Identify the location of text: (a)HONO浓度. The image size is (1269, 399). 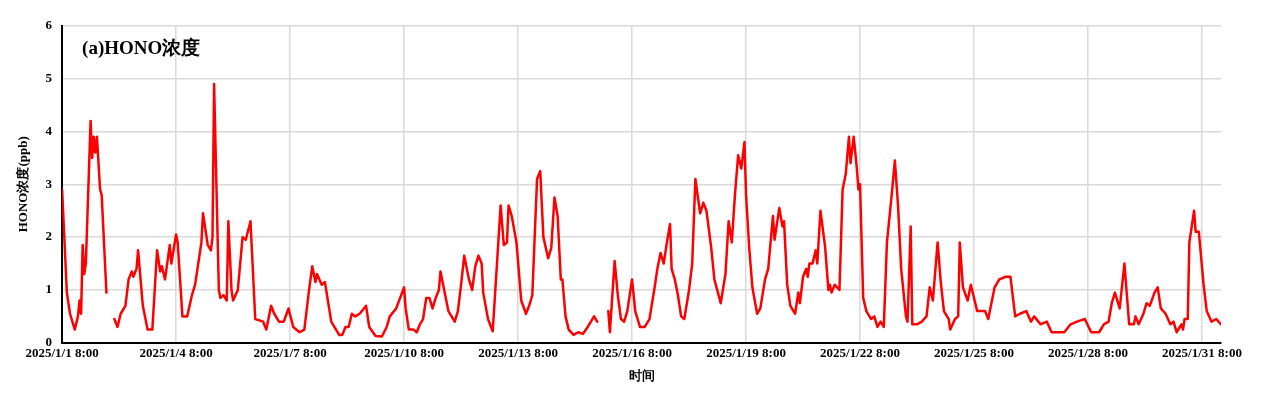
(141, 48).